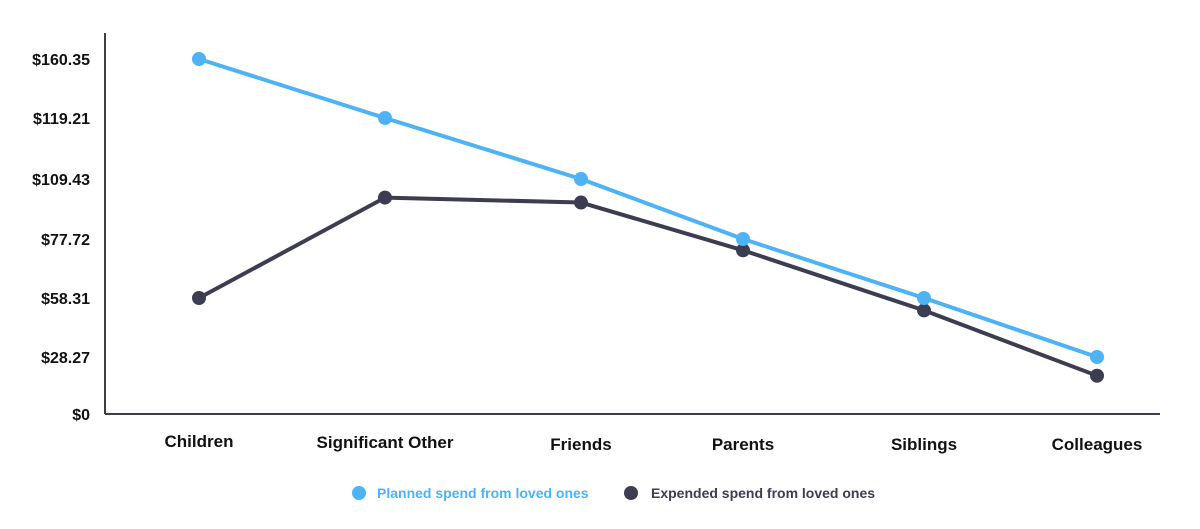 The width and height of the screenshot is (1200, 529). Describe the element at coordinates (385, 442) in the screenshot. I see `x-category-label: Significant Other` at that location.